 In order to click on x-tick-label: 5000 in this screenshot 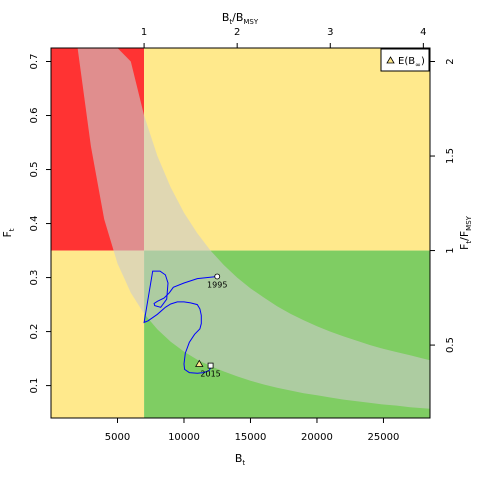, I will do `click(117, 437)`.